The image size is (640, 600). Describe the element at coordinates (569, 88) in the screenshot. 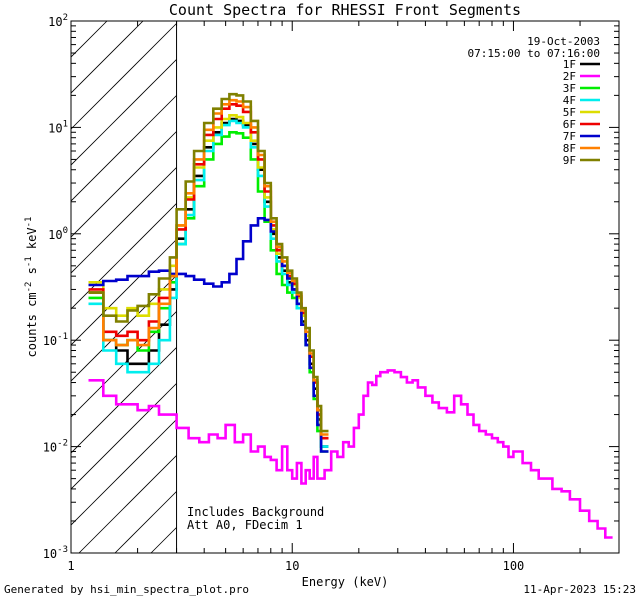

I see `legend-label-3f: 3F` at that location.